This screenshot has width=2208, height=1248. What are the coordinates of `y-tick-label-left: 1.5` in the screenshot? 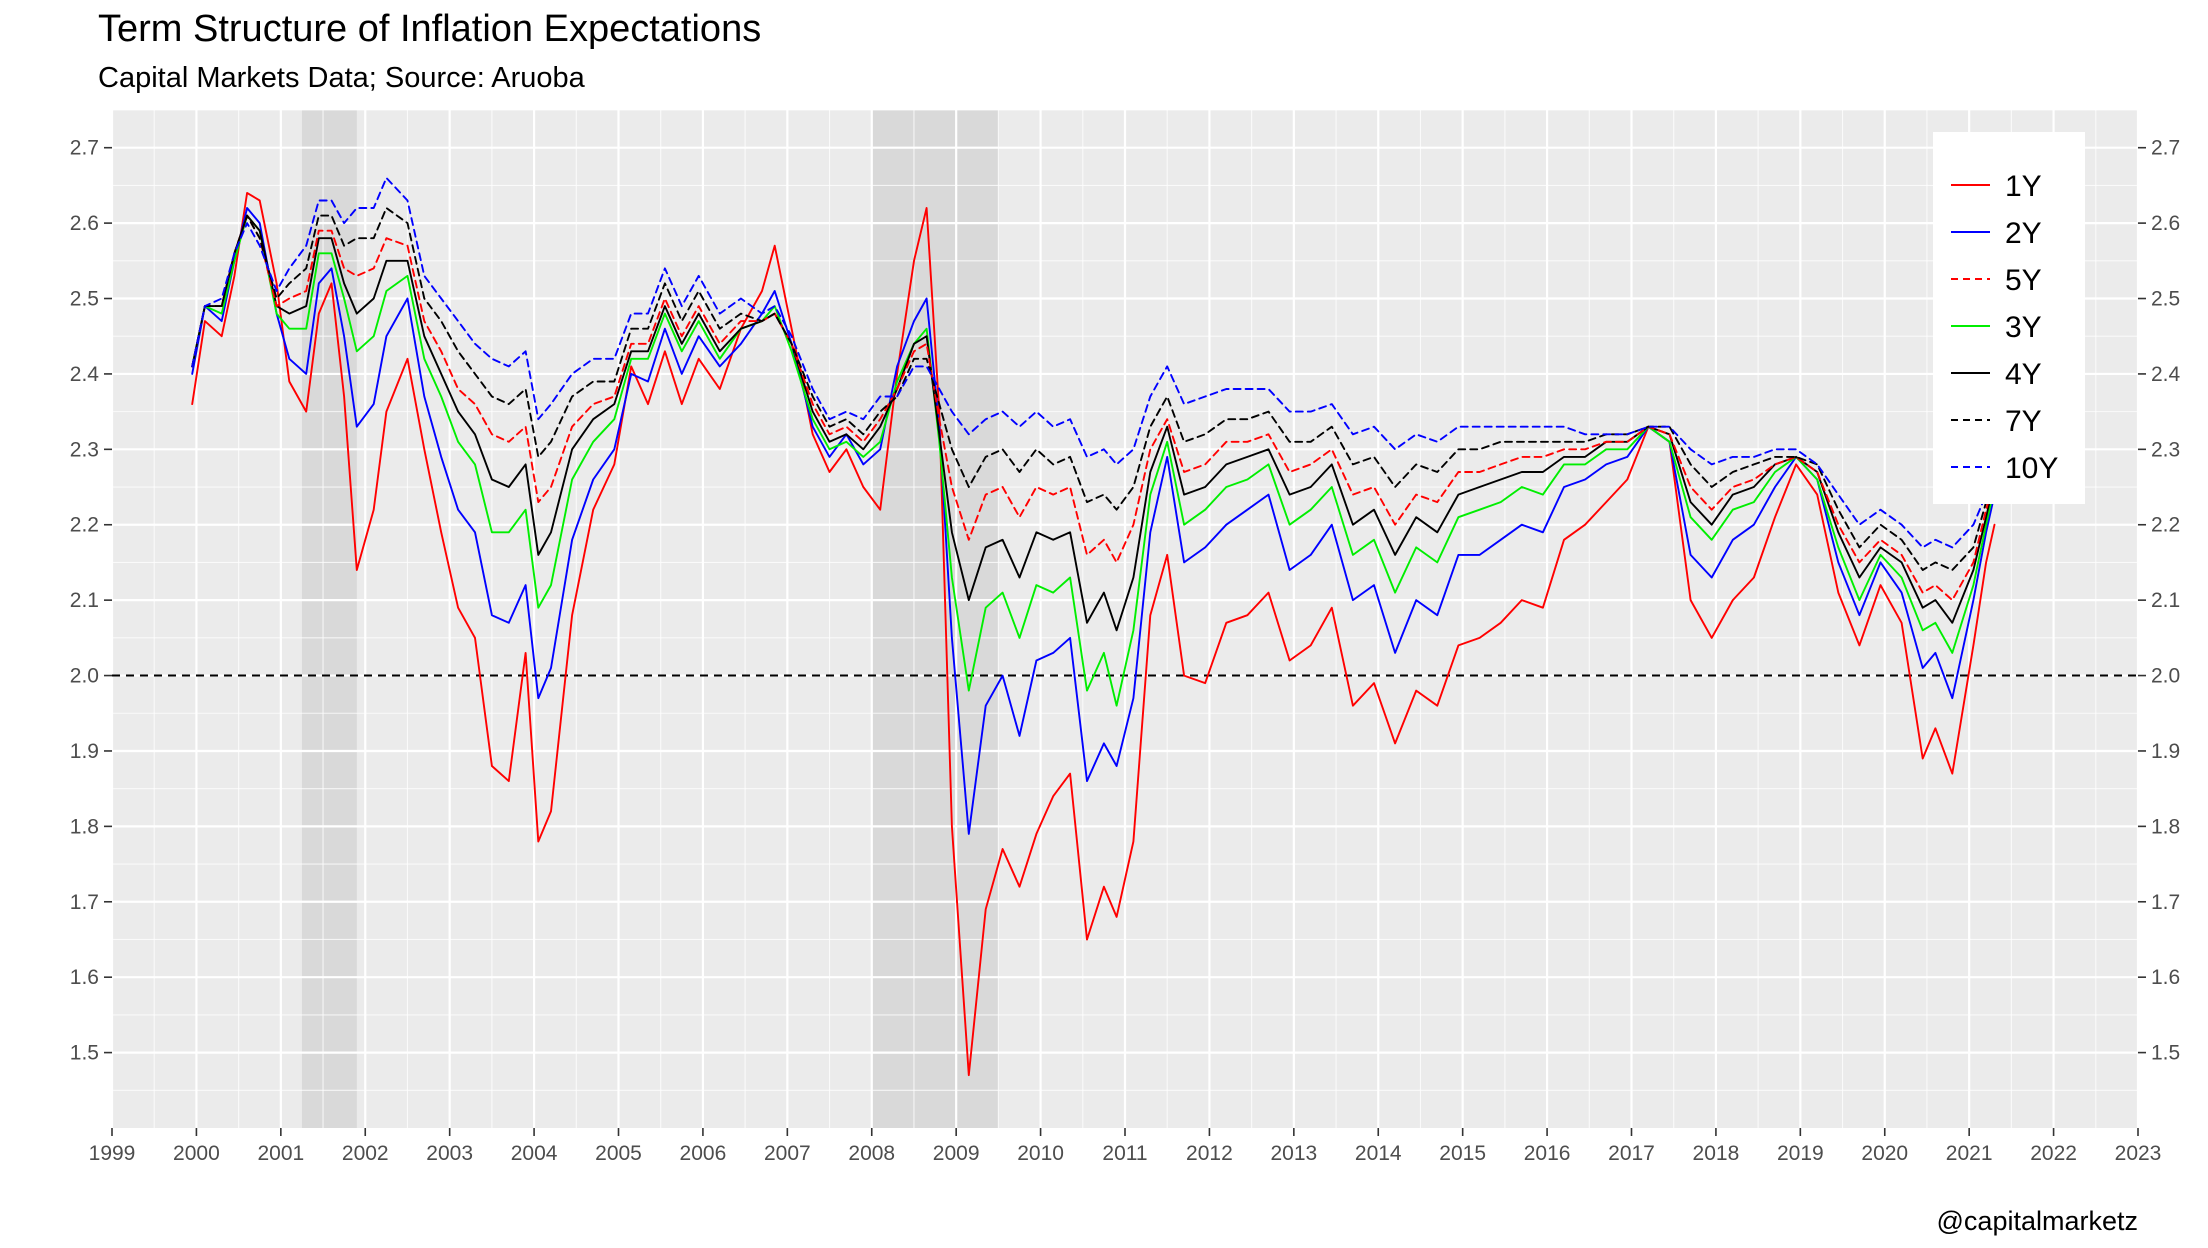 It's located at (84, 1053).